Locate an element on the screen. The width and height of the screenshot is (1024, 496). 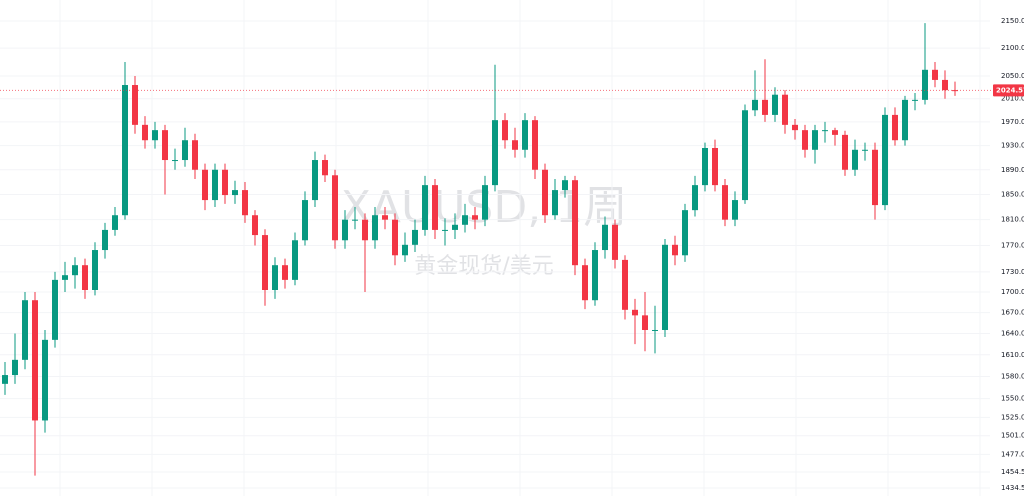
y-tick-label: 1501.00 is located at coordinates (1012, 436).